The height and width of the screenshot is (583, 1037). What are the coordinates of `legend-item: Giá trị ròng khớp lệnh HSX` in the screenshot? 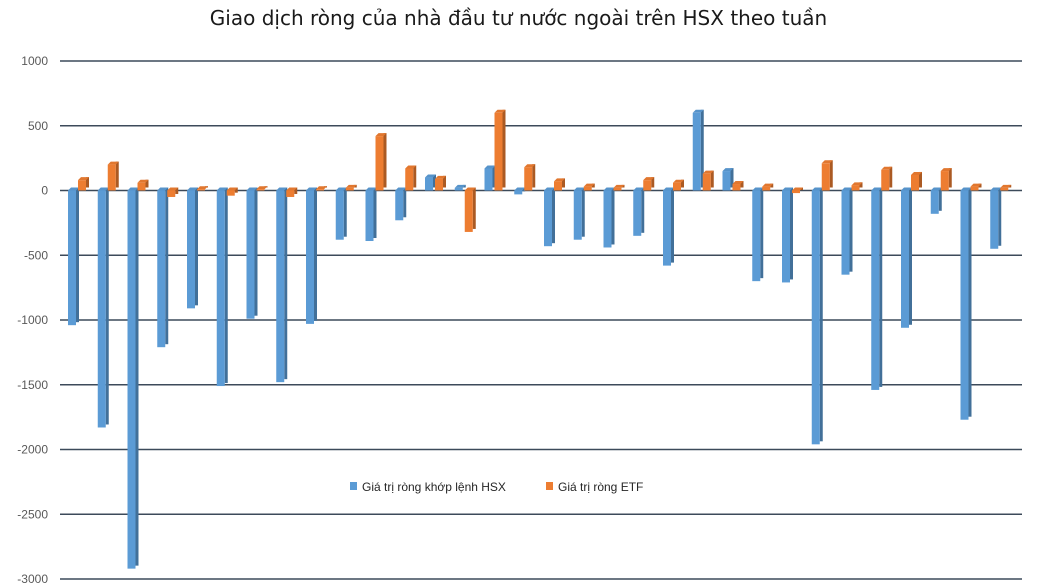 It's located at (428, 487).